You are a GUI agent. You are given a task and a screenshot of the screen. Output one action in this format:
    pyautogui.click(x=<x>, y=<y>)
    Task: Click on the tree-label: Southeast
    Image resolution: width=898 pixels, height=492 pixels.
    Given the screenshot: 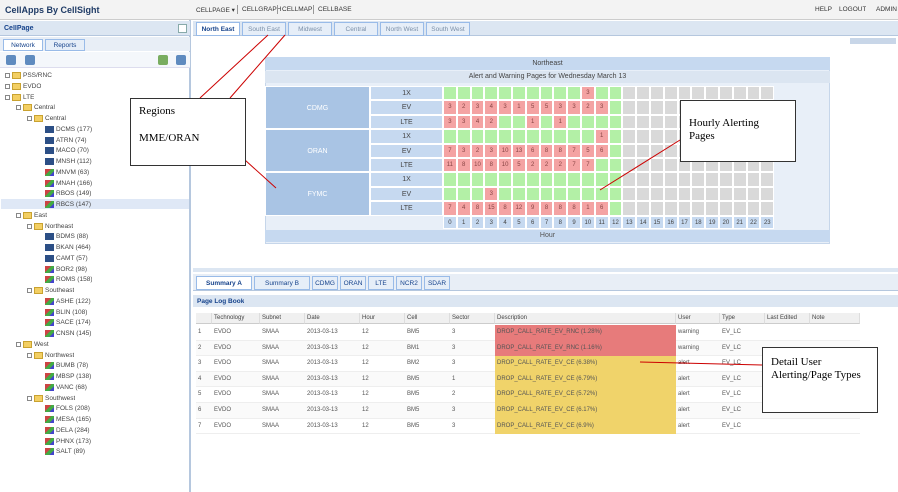 What is the action you would take?
    pyautogui.click(x=60, y=290)
    